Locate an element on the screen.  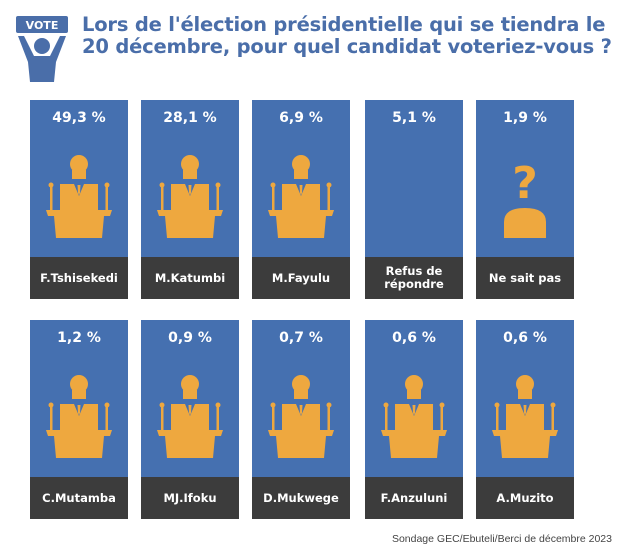
vote-logo-icon: VOTE is located at coordinates (42, 49).